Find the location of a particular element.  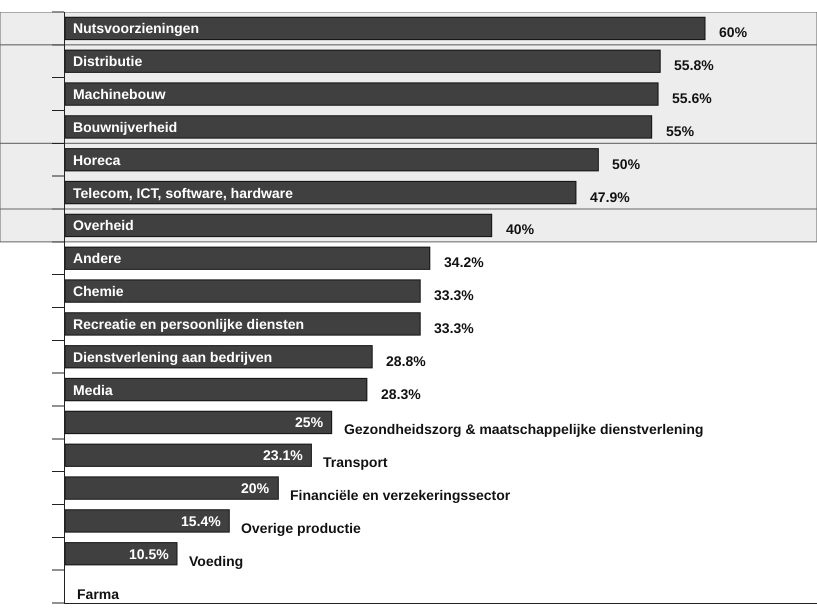

y-tick-label: Chemie is located at coordinates (98, 291).